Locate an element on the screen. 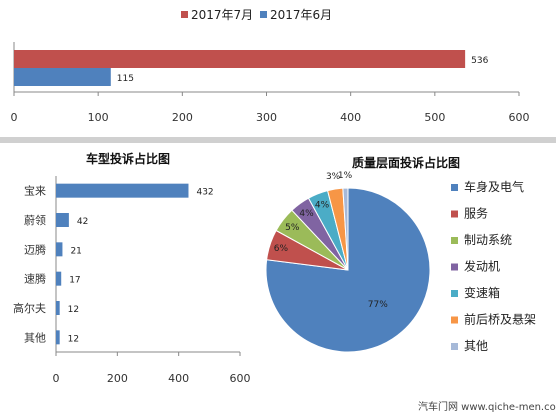  watermark-text: 汽车门网 www.qiche-men.com is located at coordinates (487, 406).